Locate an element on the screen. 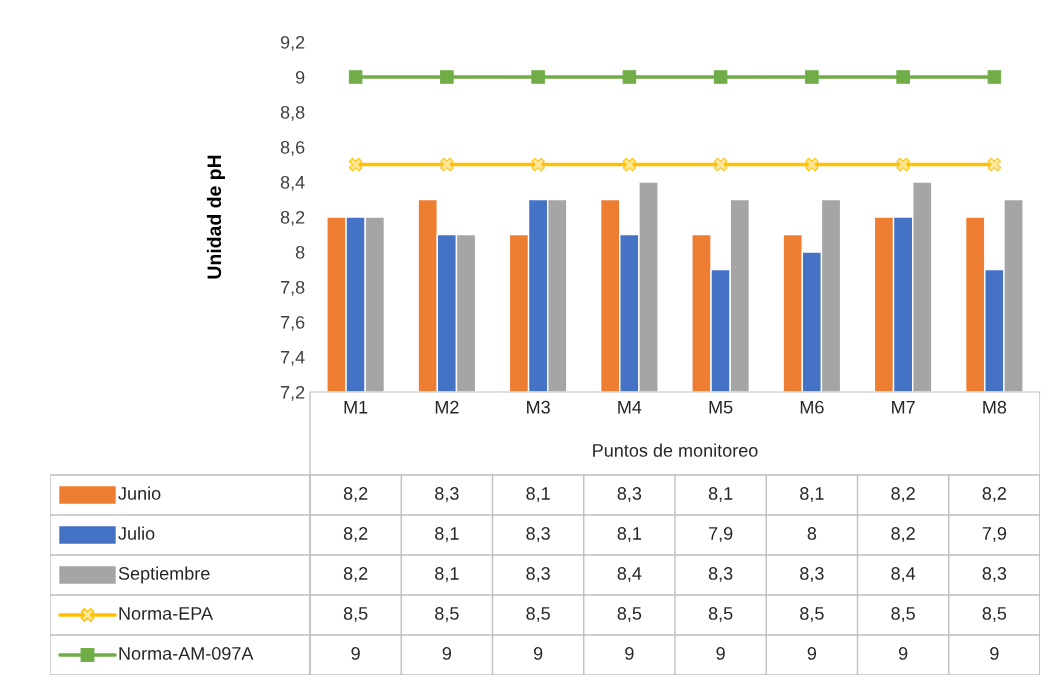 This screenshot has height=686, width=1054. x-tick-label: M4 is located at coordinates (630, 407).